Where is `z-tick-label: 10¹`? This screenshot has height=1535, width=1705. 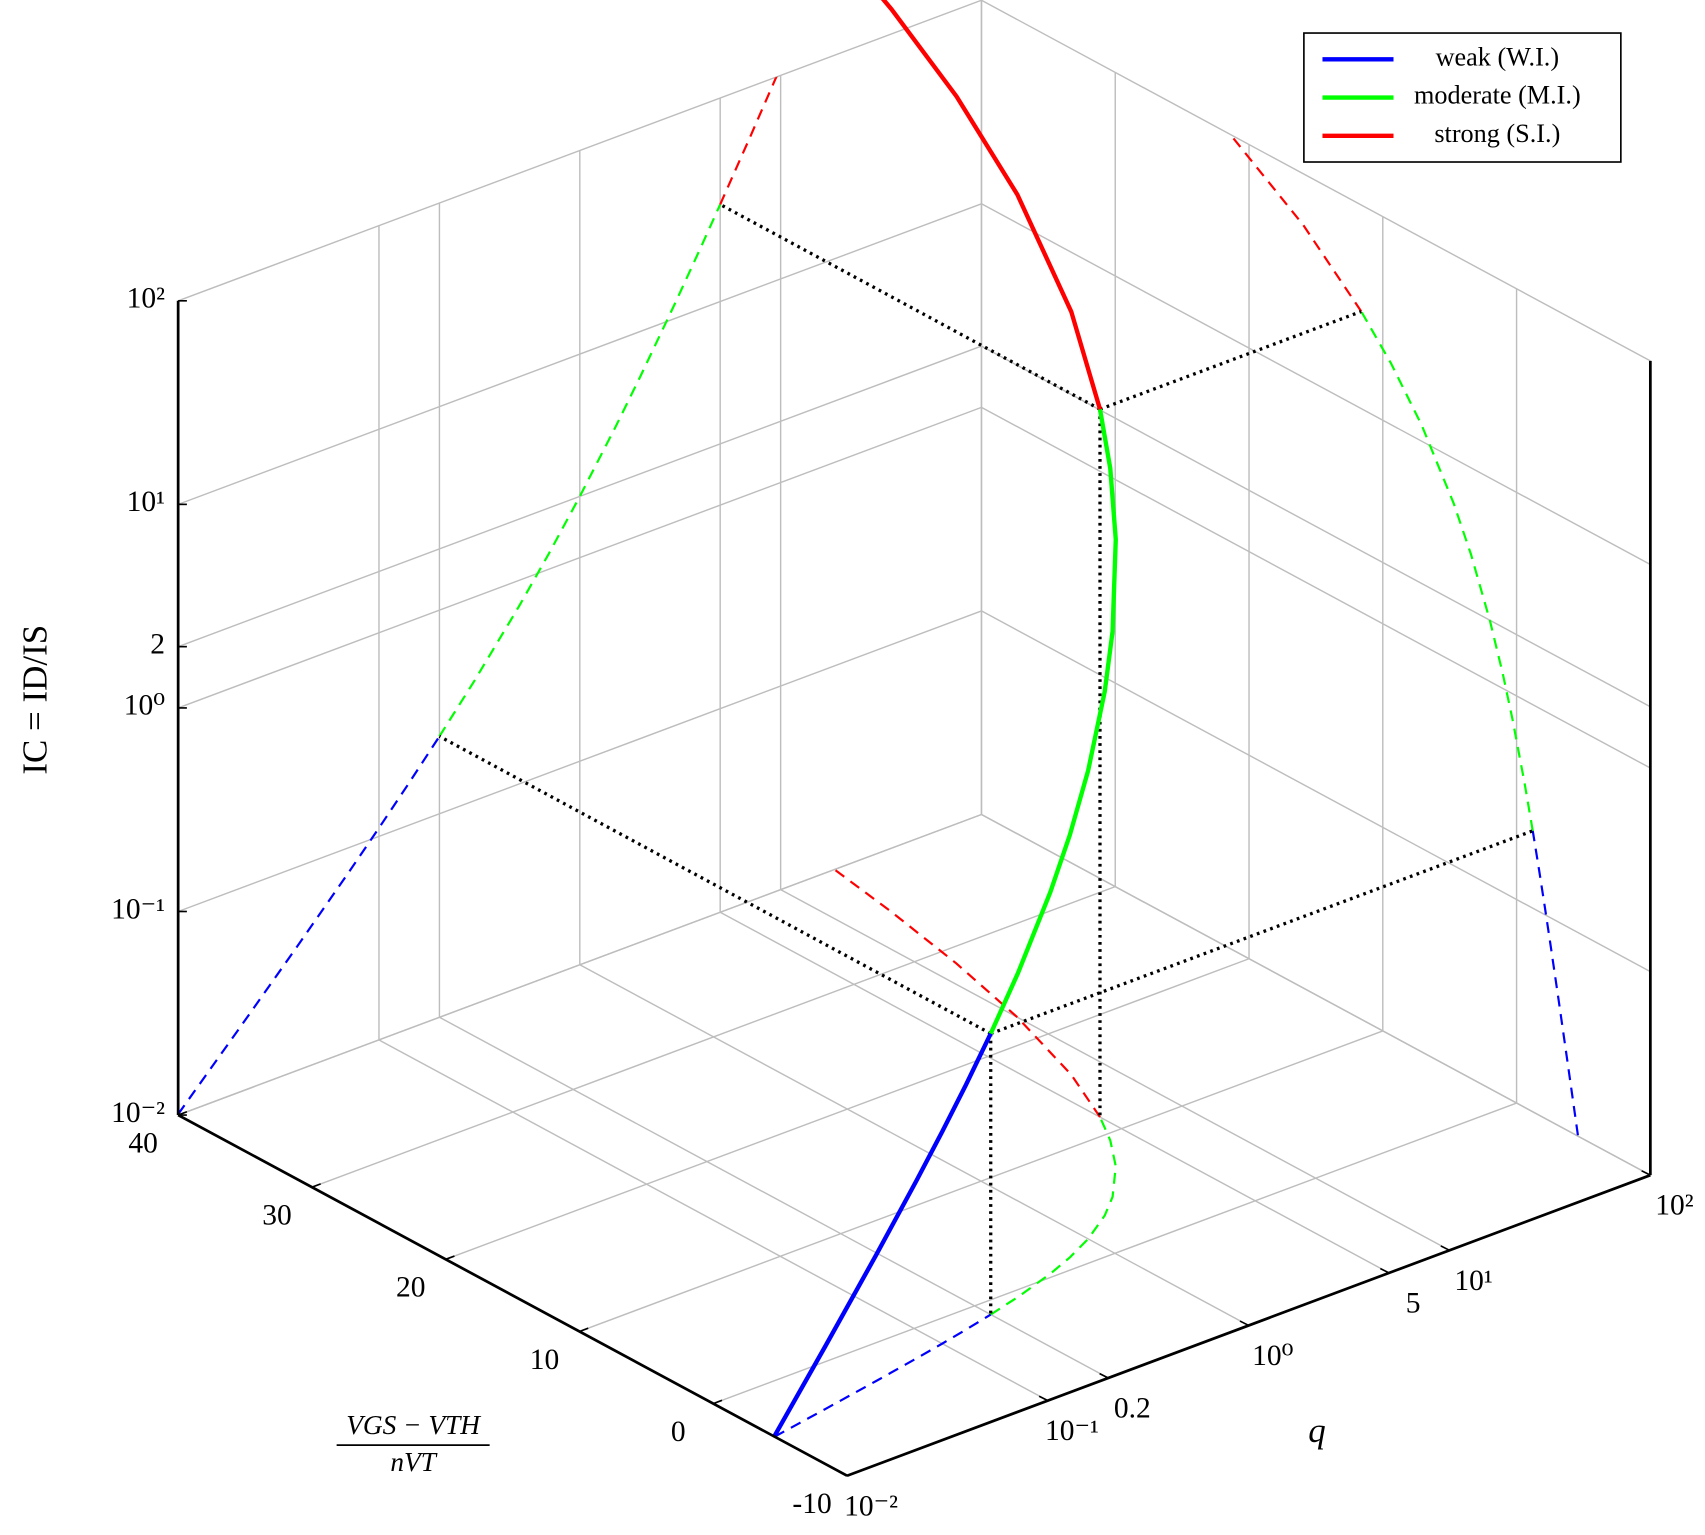 z-tick-label: 10¹ is located at coordinates (146, 502).